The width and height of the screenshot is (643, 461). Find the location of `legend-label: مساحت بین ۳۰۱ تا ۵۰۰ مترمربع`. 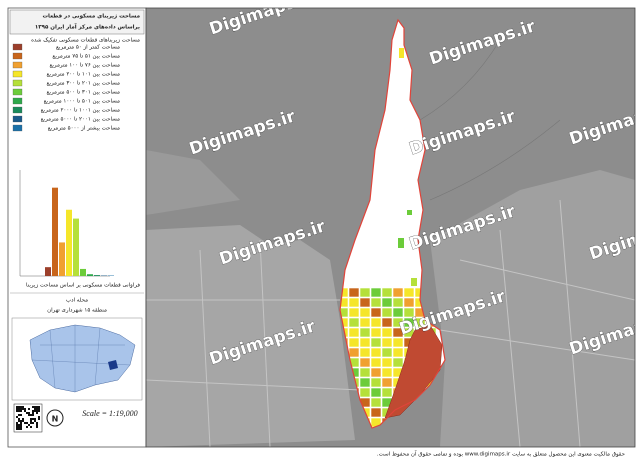

legend-label: مساحت بین ۳۰۱ تا ۵۰۰ مترمربع is located at coordinates (84, 93).